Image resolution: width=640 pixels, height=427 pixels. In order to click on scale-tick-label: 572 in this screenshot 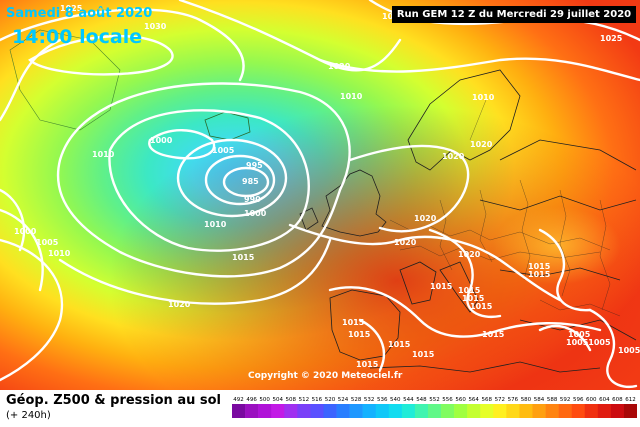, I will do `click(500, 400)`.